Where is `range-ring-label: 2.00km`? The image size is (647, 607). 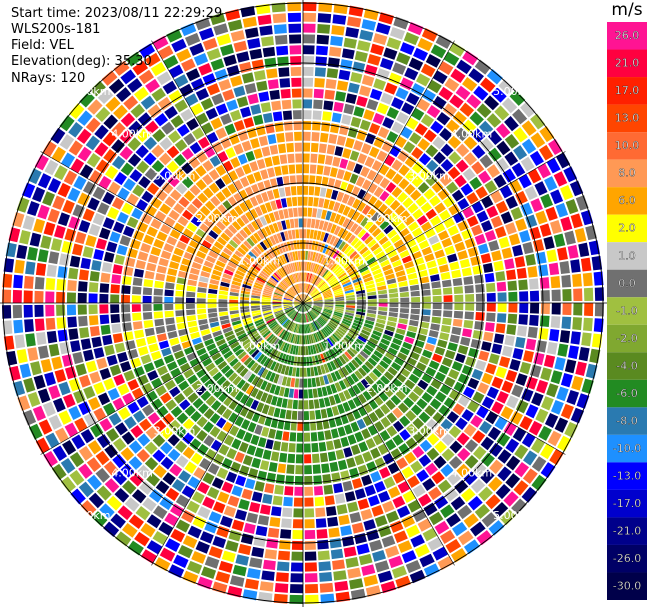
range-ring-label: 2.00km is located at coordinates (387, 388).